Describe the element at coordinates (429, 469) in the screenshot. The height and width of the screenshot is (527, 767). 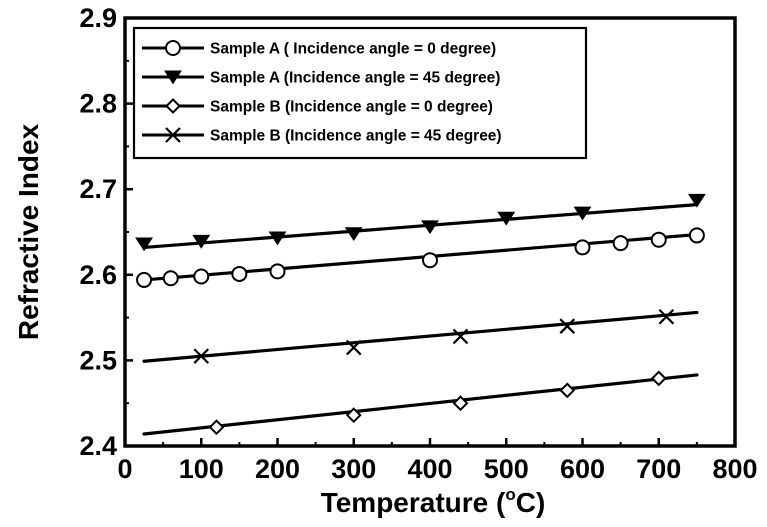
I see `x-tick-label: 400` at that location.